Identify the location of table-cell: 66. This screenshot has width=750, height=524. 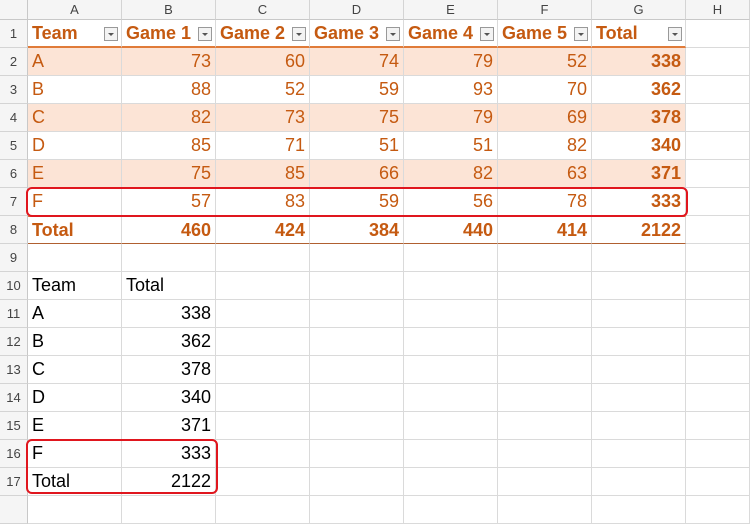
(357, 174).